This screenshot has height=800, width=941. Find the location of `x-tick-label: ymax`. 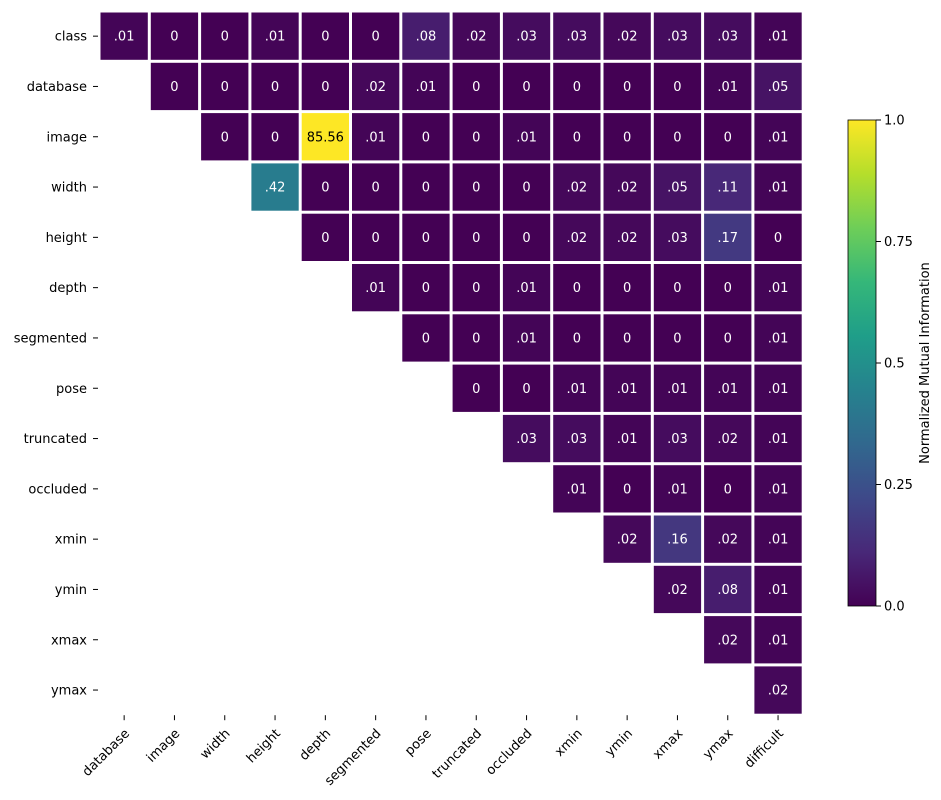

x-tick-label: ymax is located at coordinates (718, 744).